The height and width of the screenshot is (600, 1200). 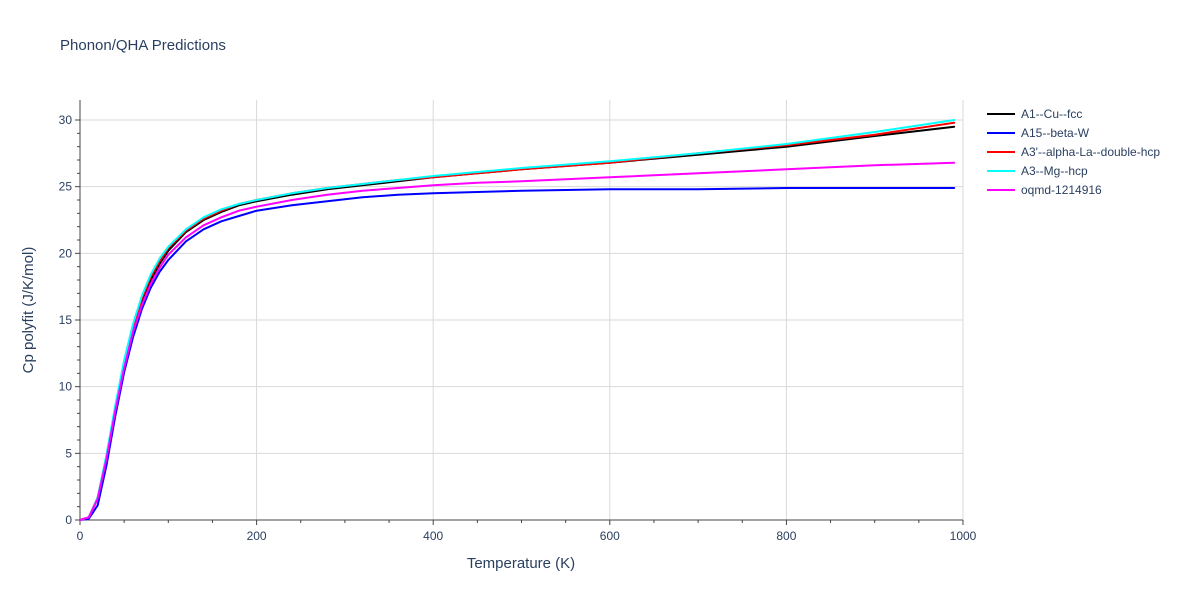 What do you see at coordinates (1090, 152) in the screenshot?
I see `legend-label: A3'--alpha-La--double-hcp` at bounding box center [1090, 152].